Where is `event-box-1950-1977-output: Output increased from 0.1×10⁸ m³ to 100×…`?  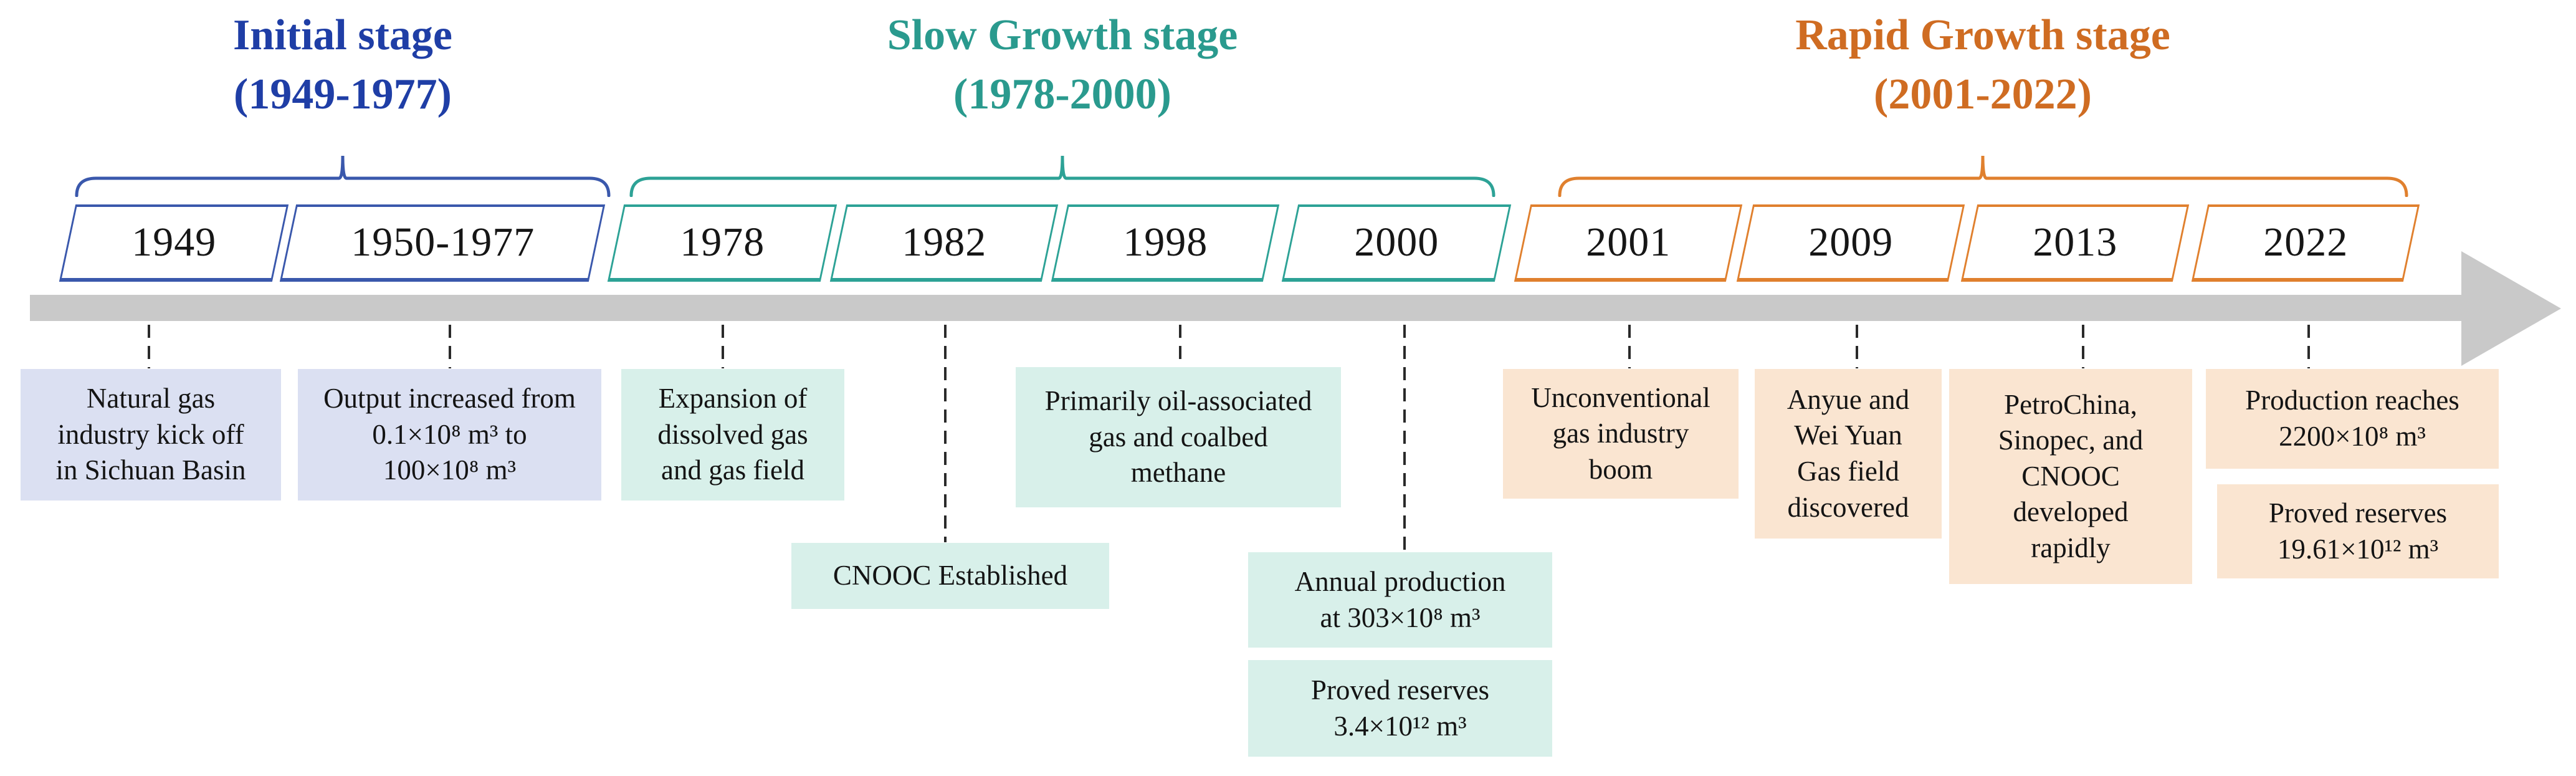
event-box-1950-1977-output: Output increased from 0.1×10⁸ m³ to 100×… is located at coordinates (450, 435).